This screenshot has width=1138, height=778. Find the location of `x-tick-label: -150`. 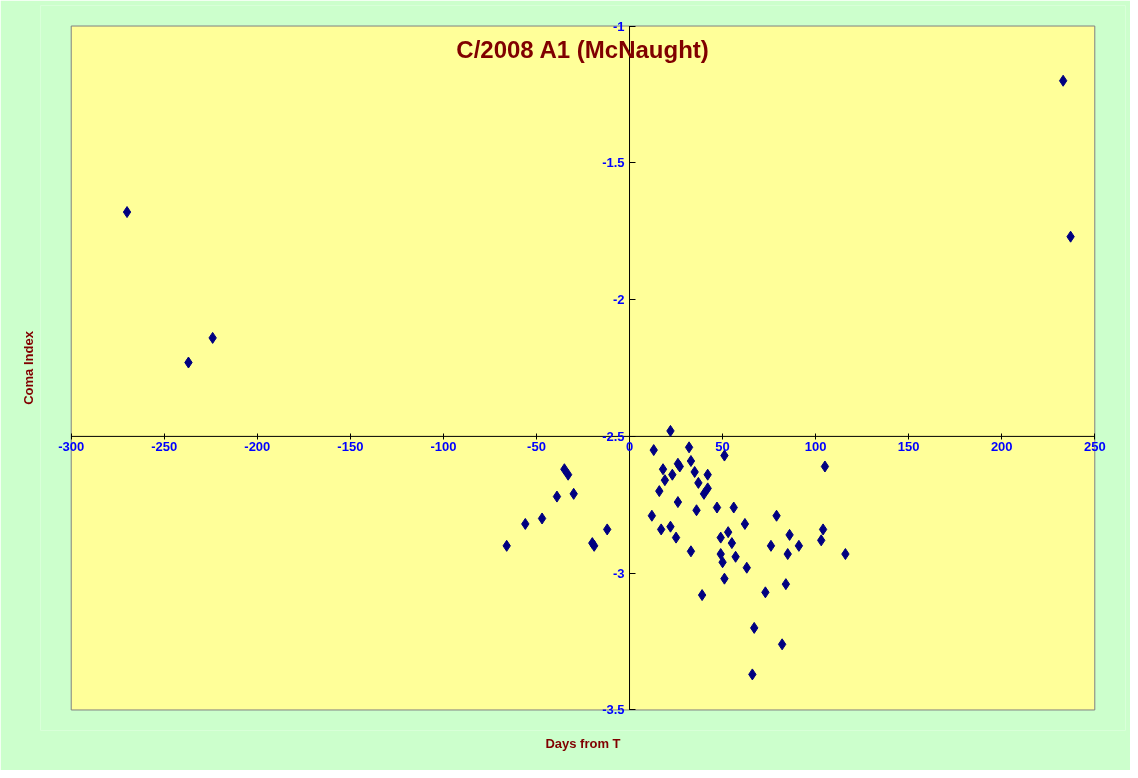

x-tick-label: -150 is located at coordinates (350, 447).